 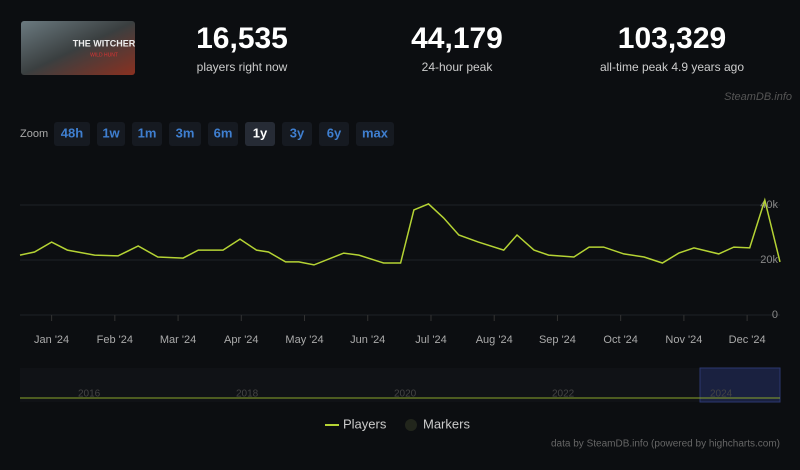 I want to click on line-series, so click(x=400, y=231).